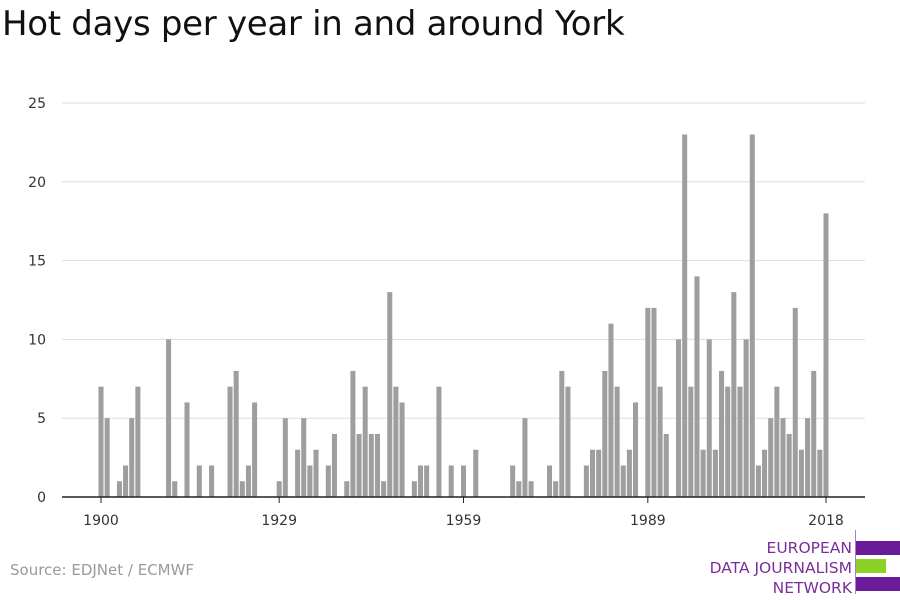 The height and width of the screenshot is (600, 900). Describe the element at coordinates (313, 24) in the screenshot. I see `chart-title: Hot days per year in and around York` at that location.